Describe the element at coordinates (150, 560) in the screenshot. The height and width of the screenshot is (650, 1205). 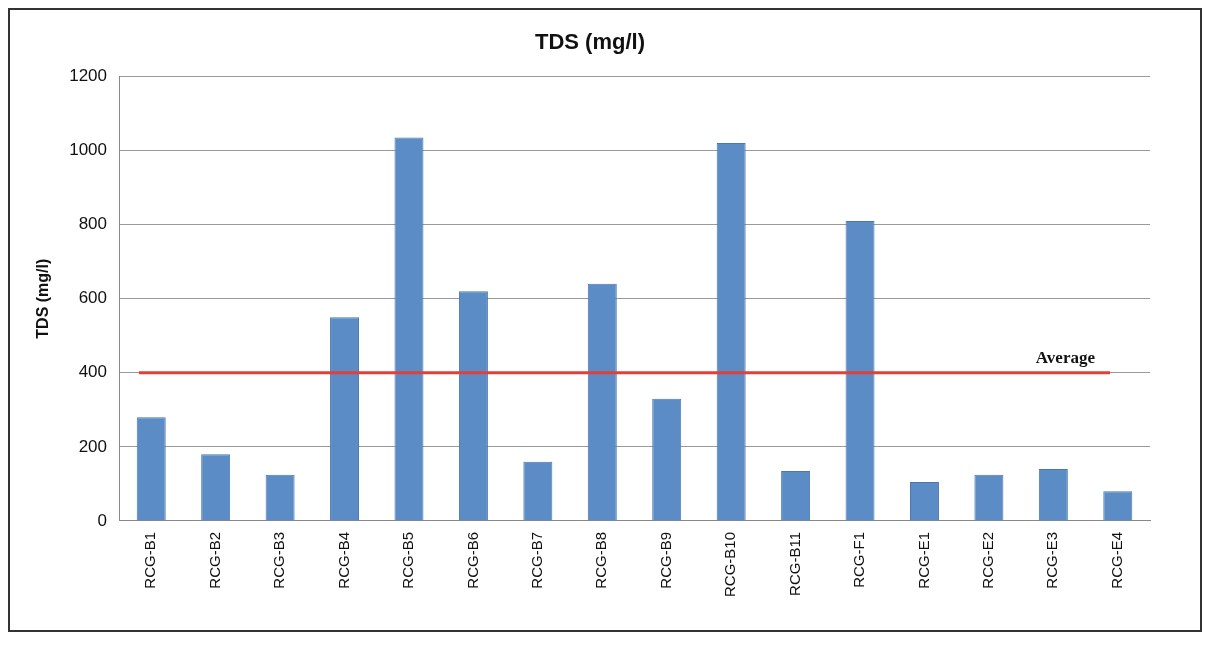
I see `x-tick-label: RCG-B1` at that location.